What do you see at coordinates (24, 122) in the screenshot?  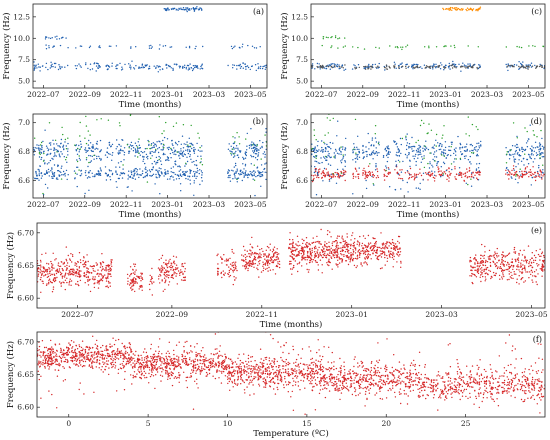 I see `y-tick-label: 7.0` at bounding box center [24, 122].